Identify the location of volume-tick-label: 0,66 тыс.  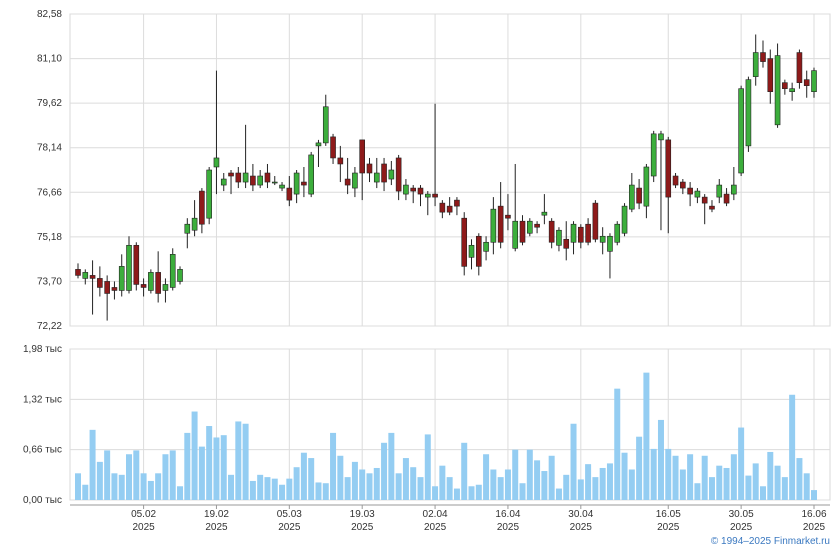
(42, 450).